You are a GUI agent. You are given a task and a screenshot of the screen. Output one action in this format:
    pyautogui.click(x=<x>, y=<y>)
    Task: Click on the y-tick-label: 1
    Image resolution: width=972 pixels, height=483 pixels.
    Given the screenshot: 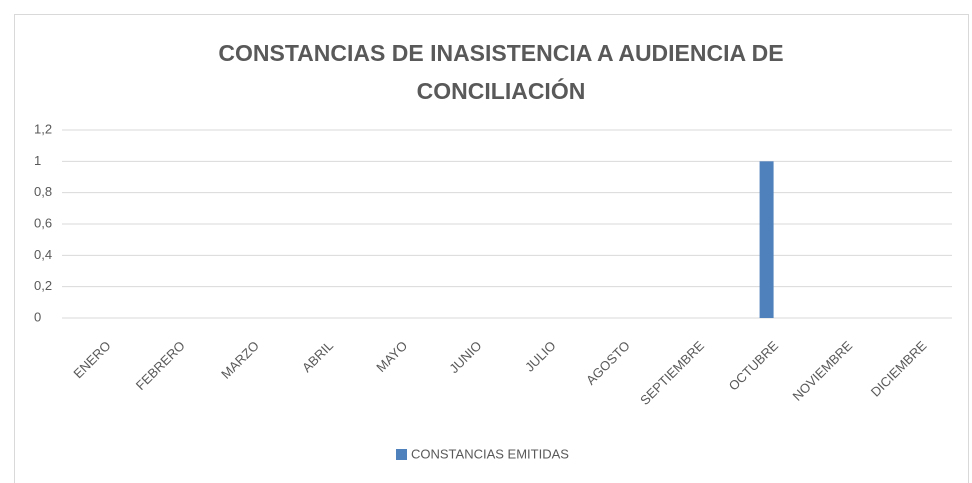 What is the action you would take?
    pyautogui.click(x=37, y=160)
    